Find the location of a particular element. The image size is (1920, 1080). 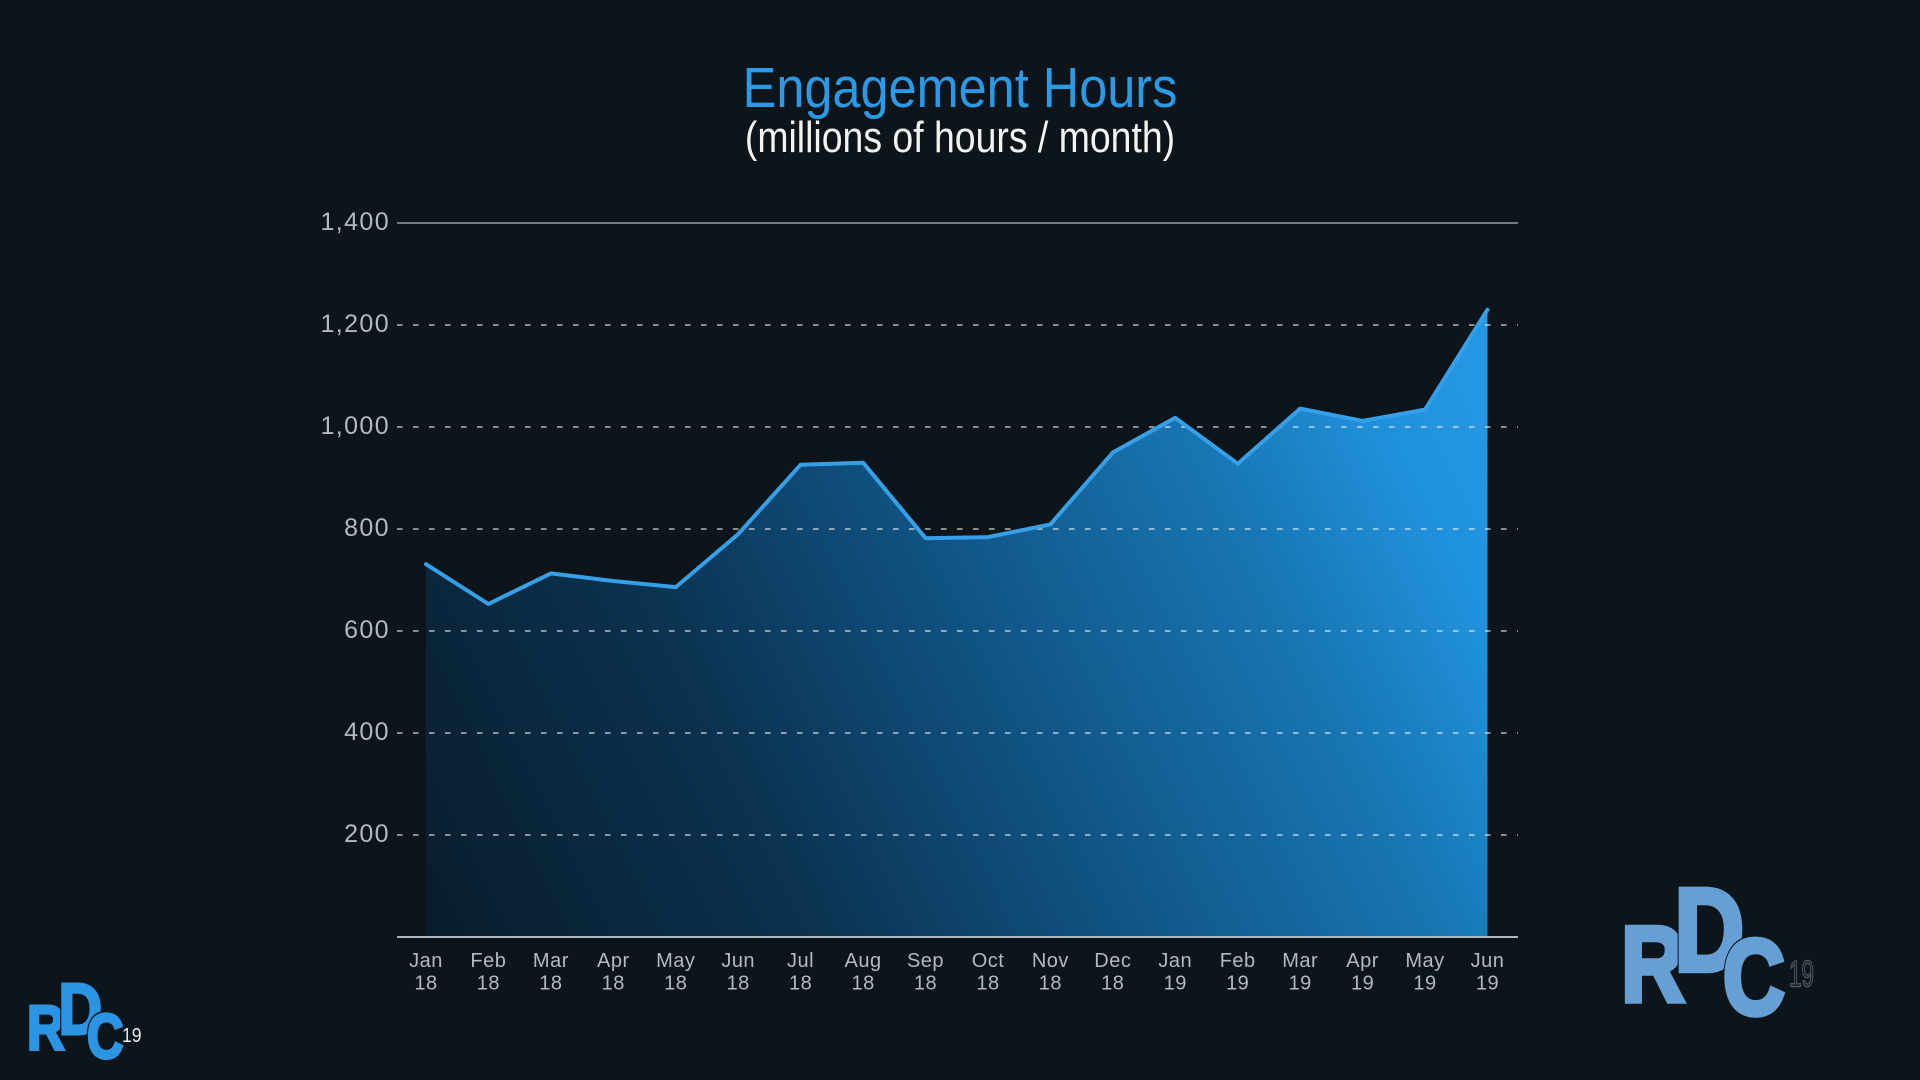

svg-text: Jul is located at coordinates (800, 961).